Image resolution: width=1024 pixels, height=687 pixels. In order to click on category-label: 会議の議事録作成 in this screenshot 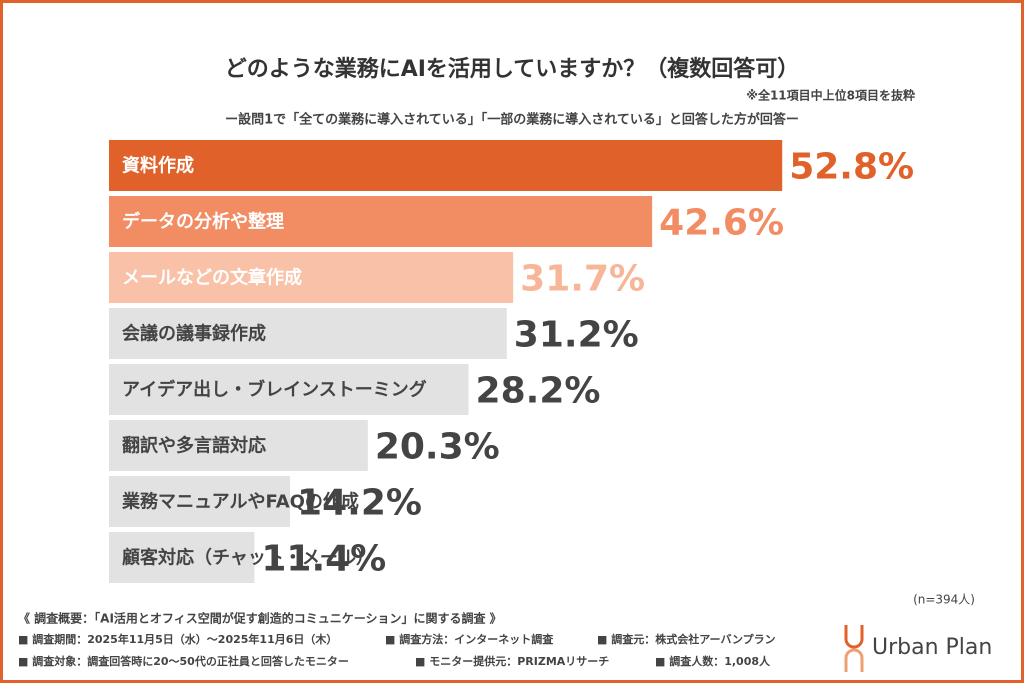, I will do `click(194, 334)`.